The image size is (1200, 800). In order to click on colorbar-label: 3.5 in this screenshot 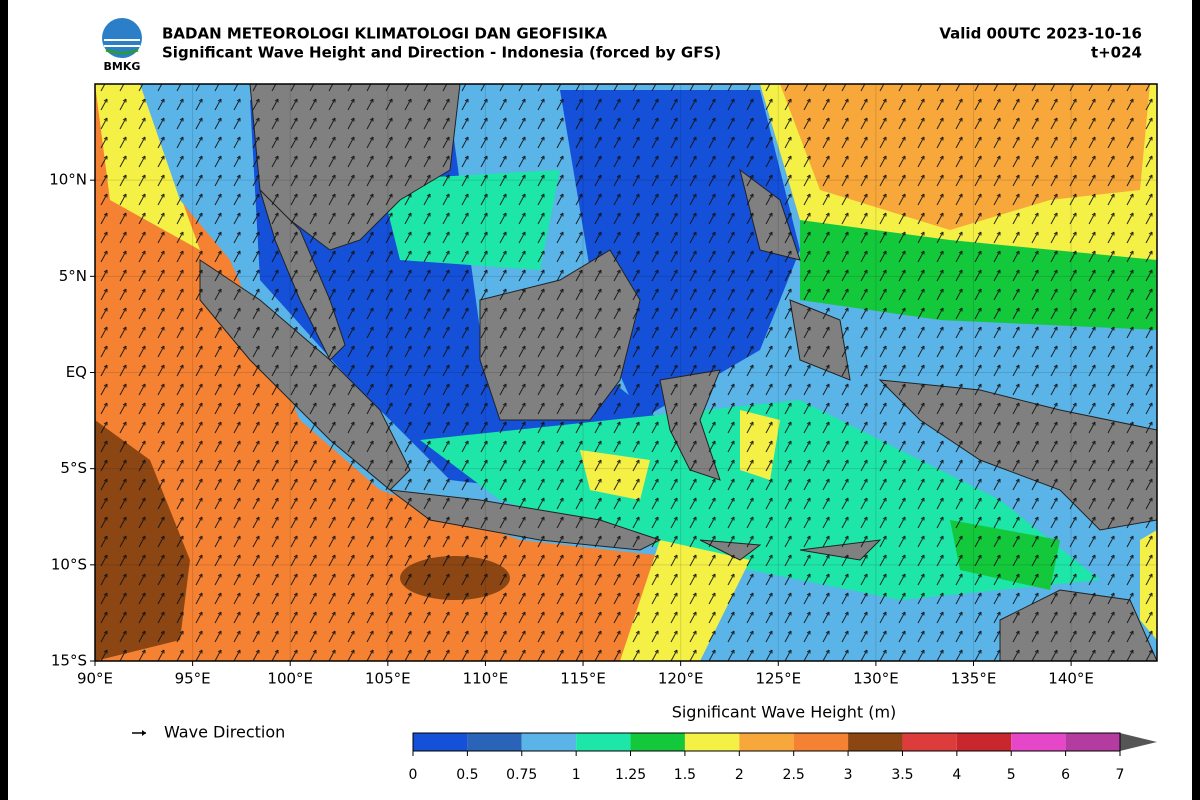, I will do `click(902, 775)`.